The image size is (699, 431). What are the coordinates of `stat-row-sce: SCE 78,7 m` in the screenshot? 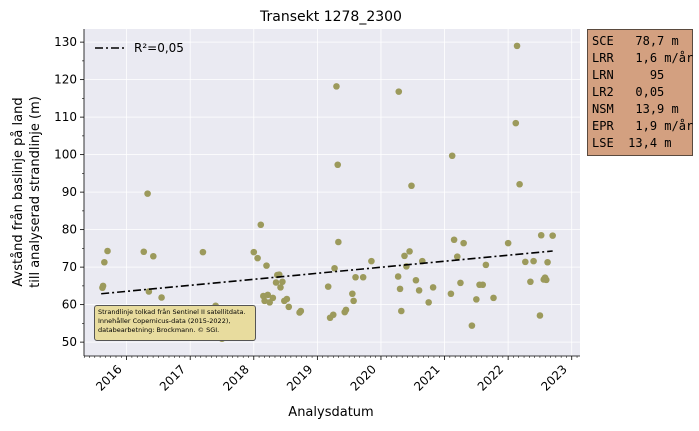 It's located at (640, 41).